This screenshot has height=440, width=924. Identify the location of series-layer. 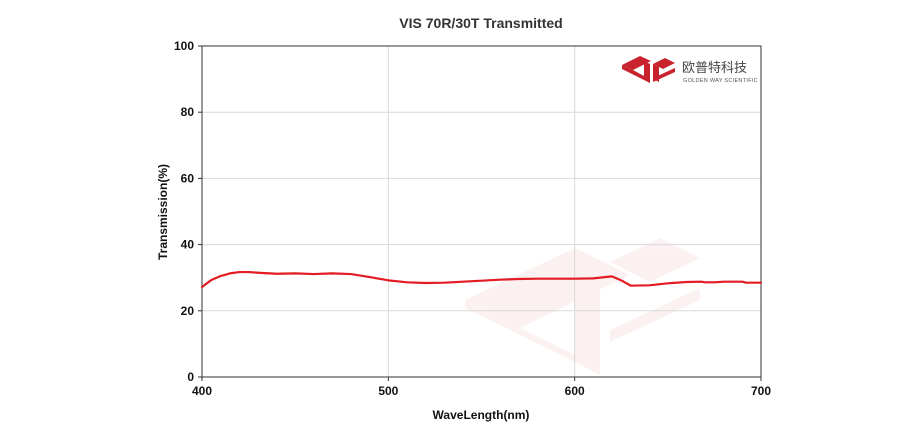
(481, 279).